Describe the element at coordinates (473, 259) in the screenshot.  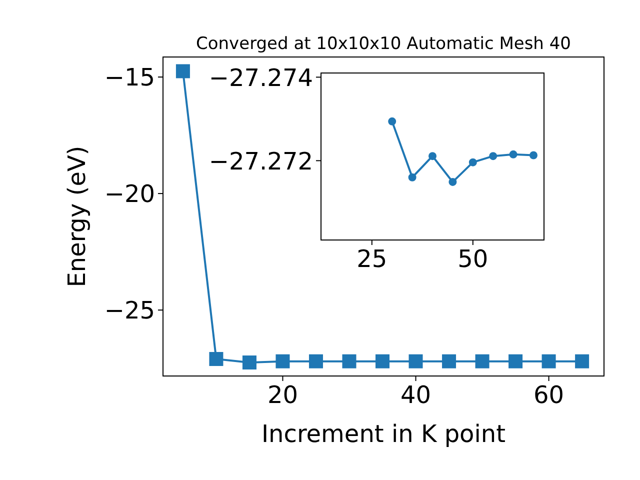
I see `x-tick-label: 50` at that location.